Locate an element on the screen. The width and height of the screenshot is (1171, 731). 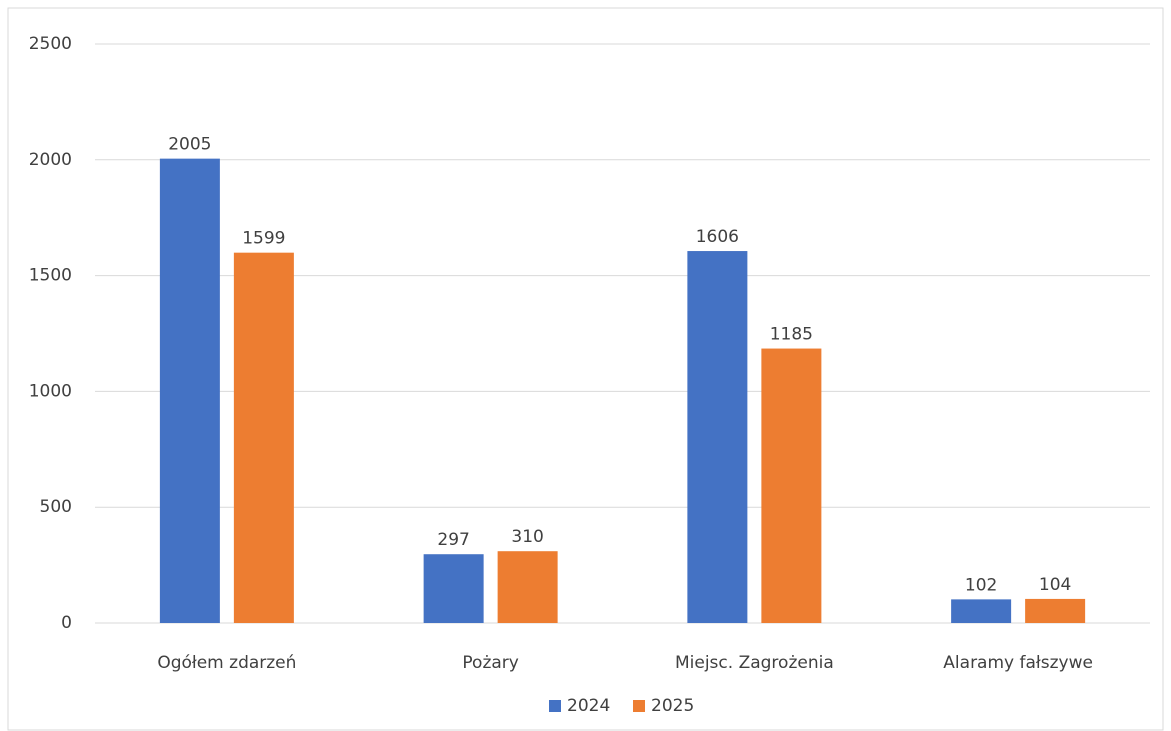
data-label: 297 is located at coordinates (453, 540).